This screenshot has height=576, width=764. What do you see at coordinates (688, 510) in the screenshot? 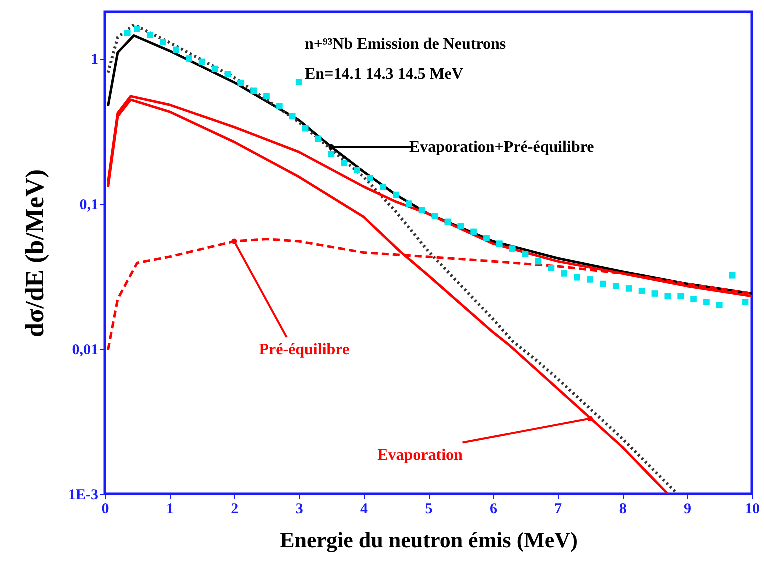
I see `x-tick-label: 9` at bounding box center [688, 510].